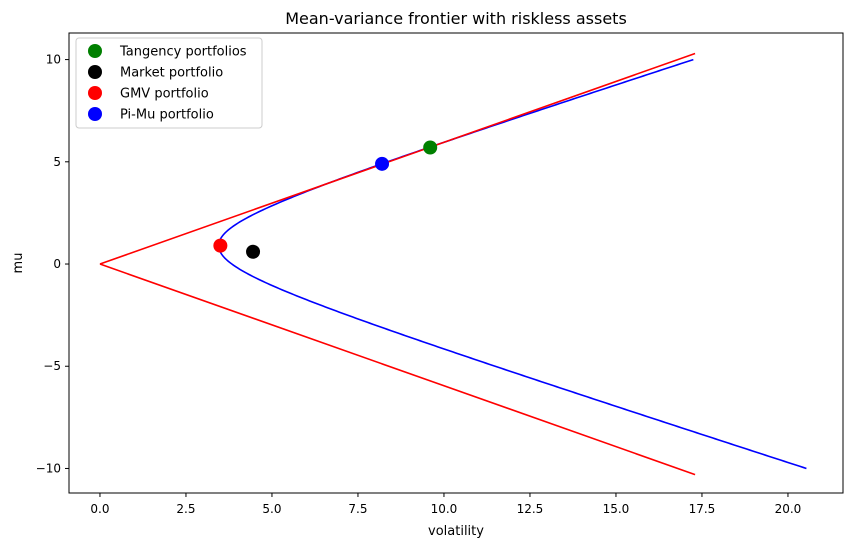 The width and height of the screenshot is (853, 547). Describe the element at coordinates (616, 509) in the screenshot. I see `x-tick-label: 15.0` at that location.